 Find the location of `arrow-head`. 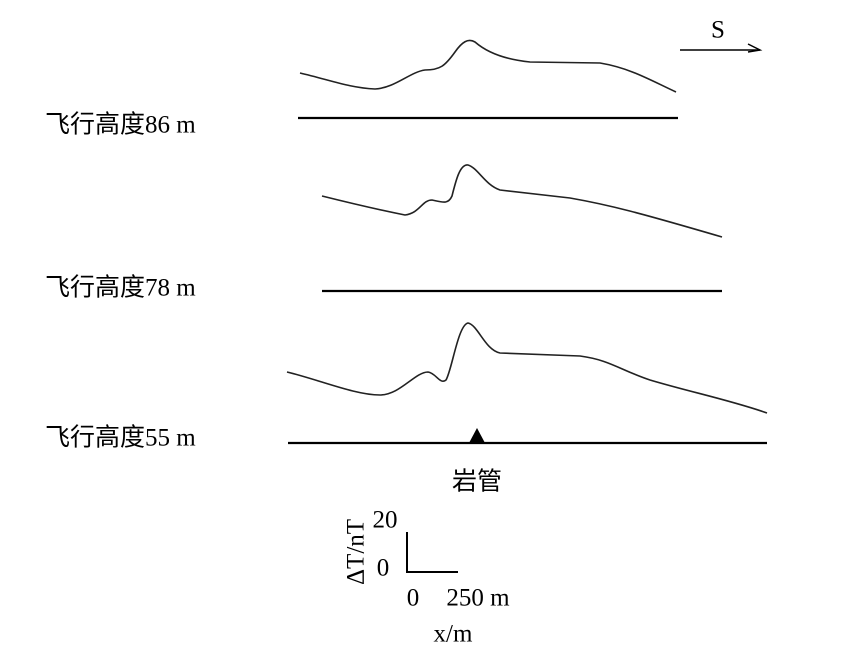

arrow-head is located at coordinates (755, 48).